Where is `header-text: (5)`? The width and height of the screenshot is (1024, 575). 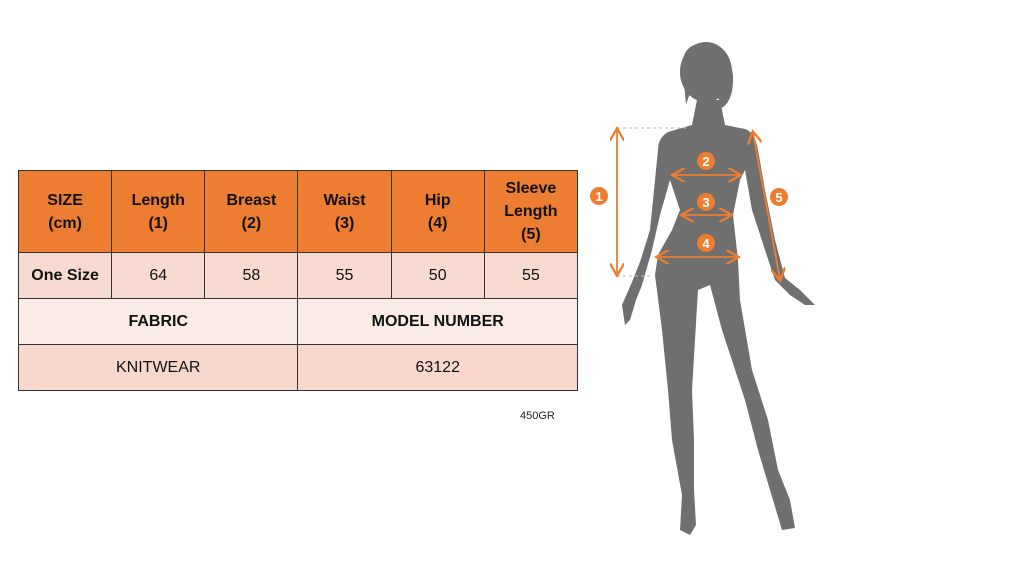
header-text: (5) is located at coordinates (531, 234).